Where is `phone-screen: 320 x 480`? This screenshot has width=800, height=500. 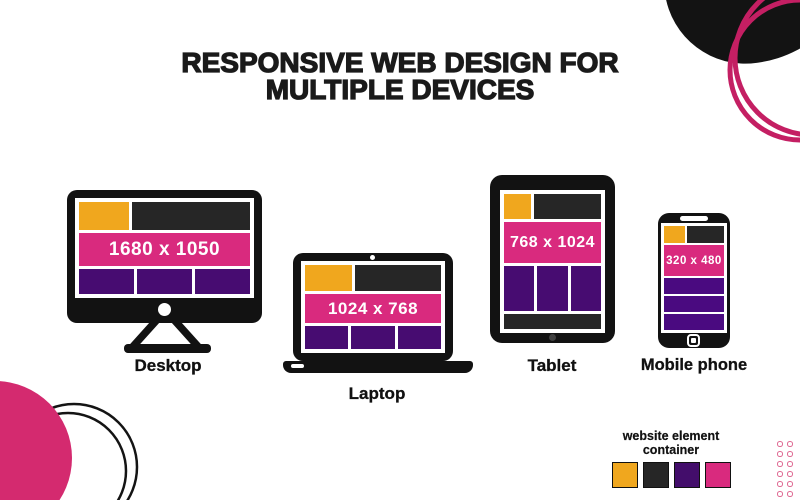 phone-screen: 320 x 480 is located at coordinates (694, 278).